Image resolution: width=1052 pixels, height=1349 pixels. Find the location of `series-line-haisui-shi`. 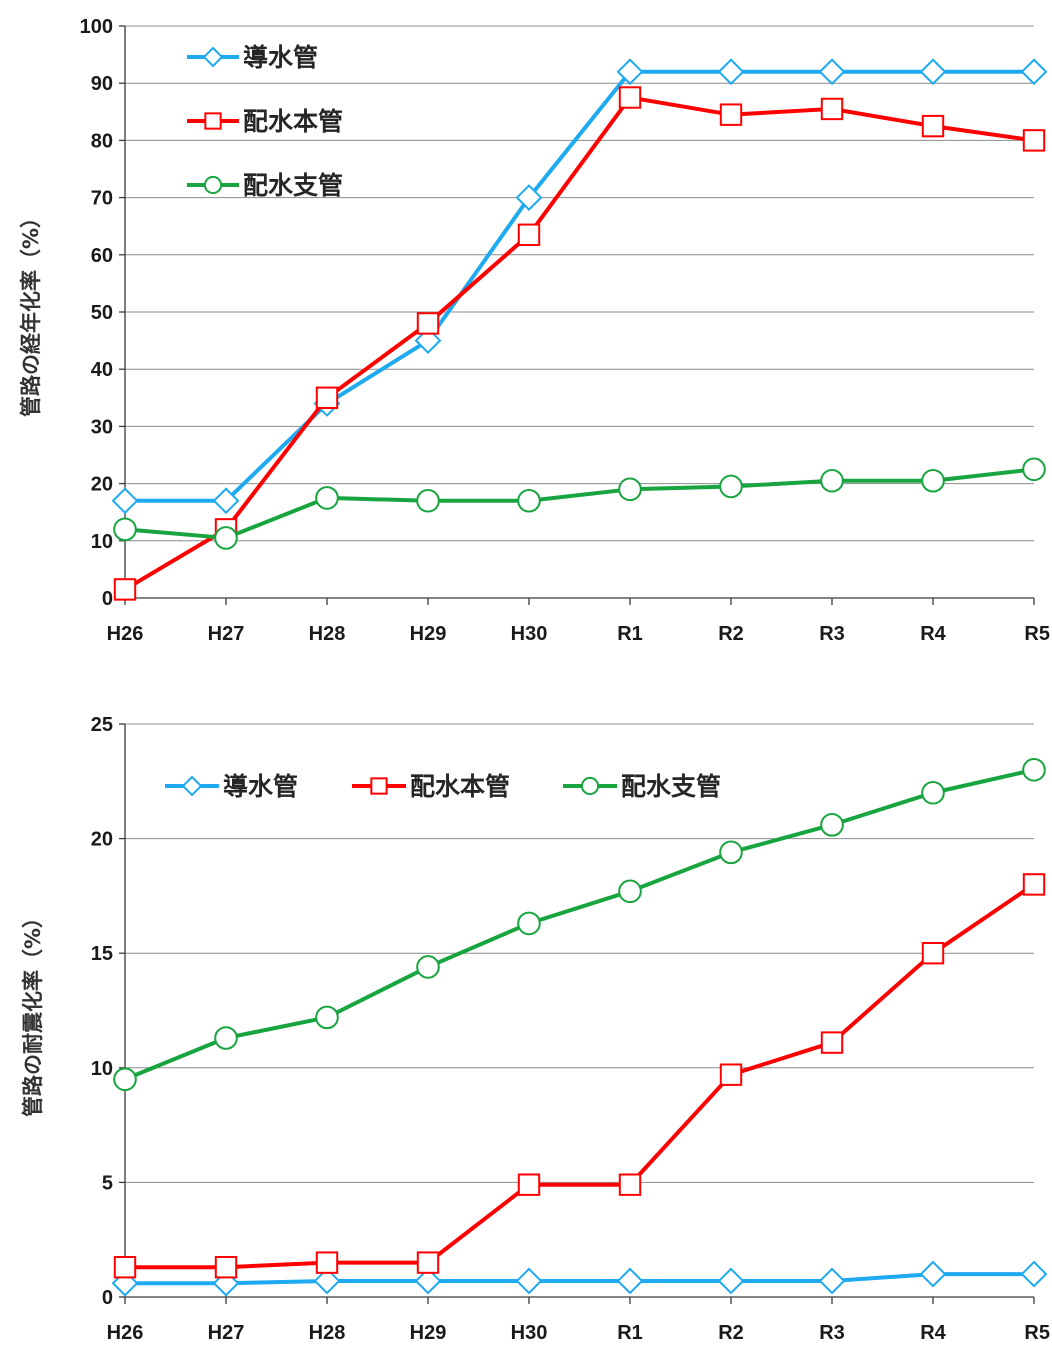

series-line-haisui-shi is located at coordinates (579, 503).